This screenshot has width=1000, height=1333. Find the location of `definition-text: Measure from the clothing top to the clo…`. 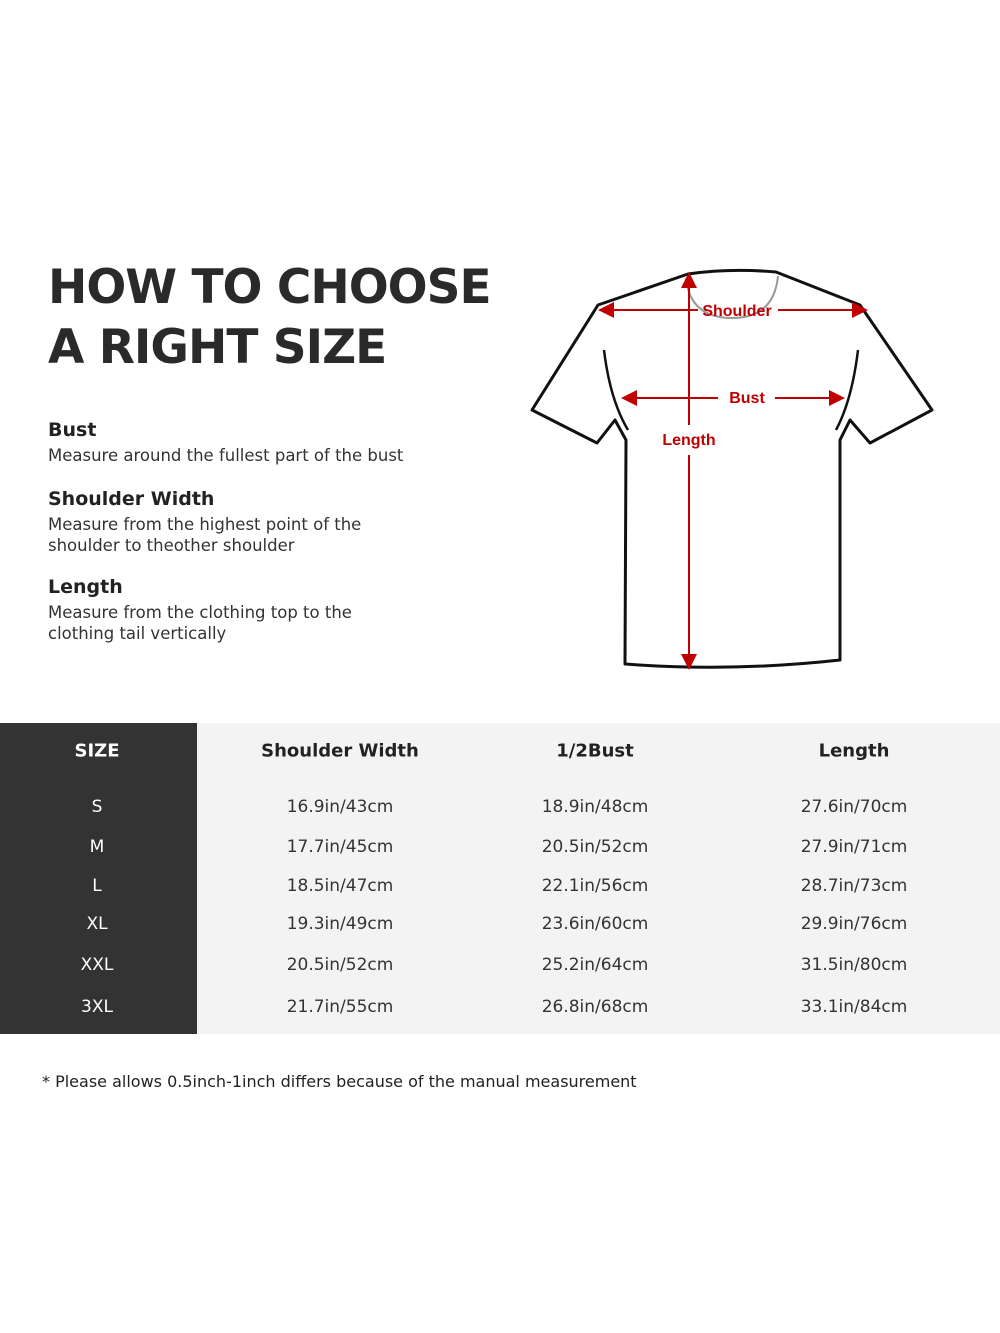

definition-text: Measure from the clothing top to the clo… is located at coordinates (200, 623).